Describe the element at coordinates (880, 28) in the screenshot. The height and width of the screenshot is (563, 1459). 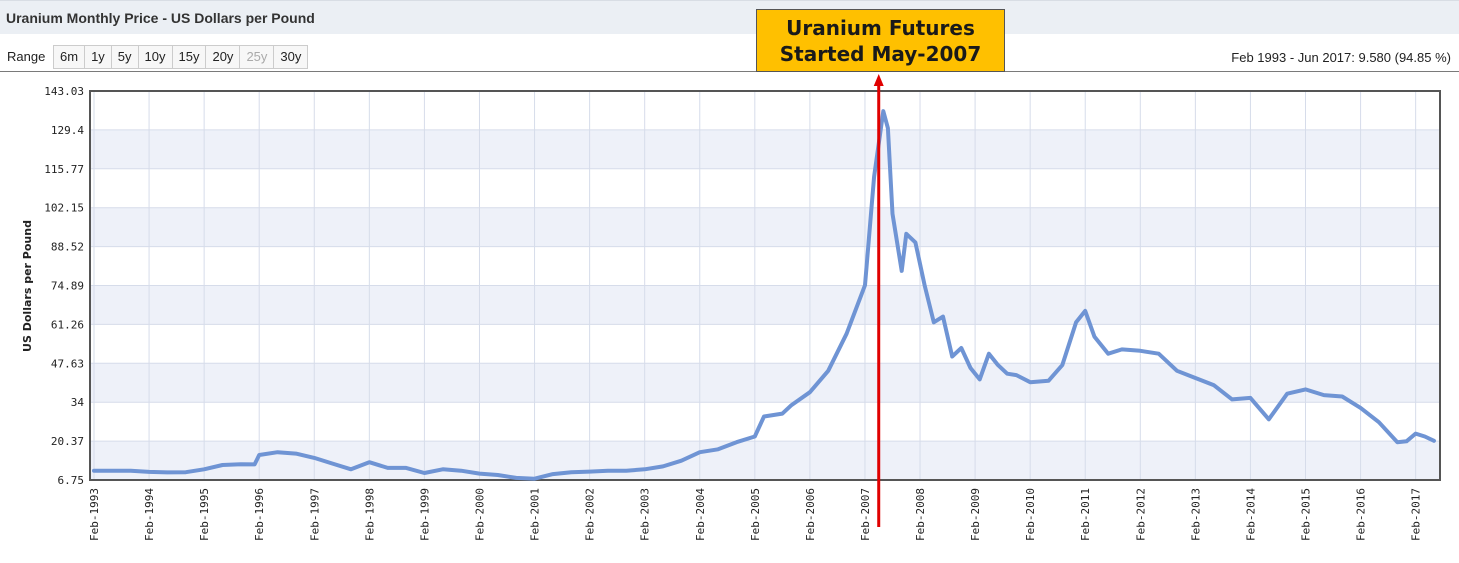
I see `callout-line-1: Uranium Futures` at that location.